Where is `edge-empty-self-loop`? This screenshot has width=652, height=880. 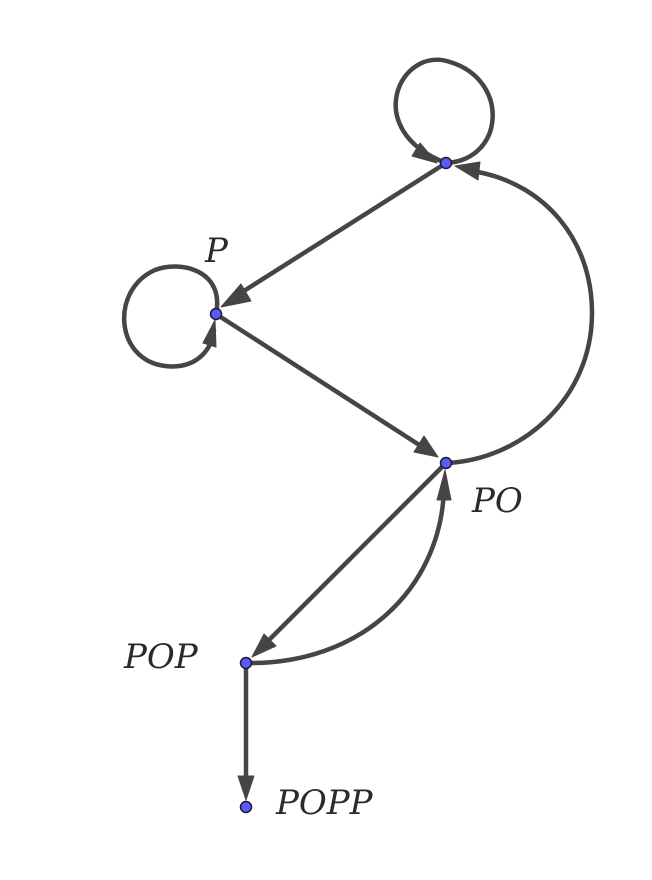 edge-empty-self-loop is located at coordinates (444, 111).